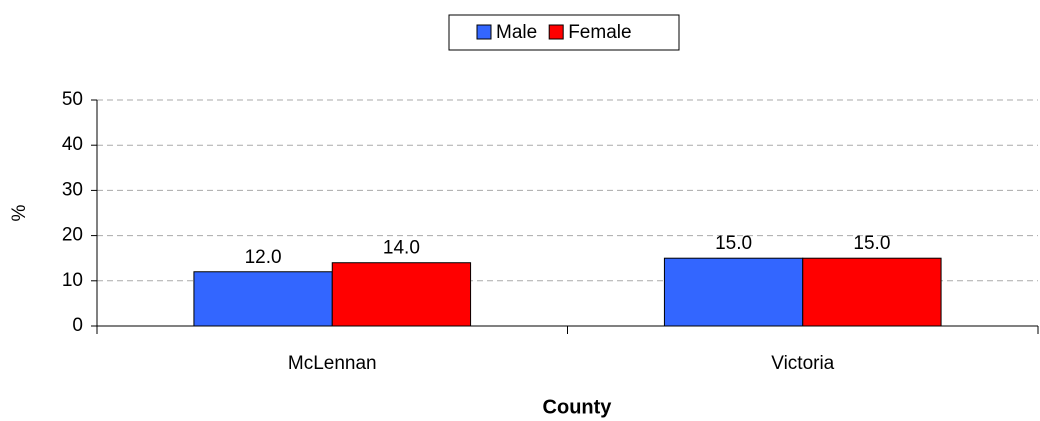 This screenshot has width=1040, height=421. Describe the element at coordinates (77, 325) in the screenshot. I see `y-tick-label: 0` at that location.